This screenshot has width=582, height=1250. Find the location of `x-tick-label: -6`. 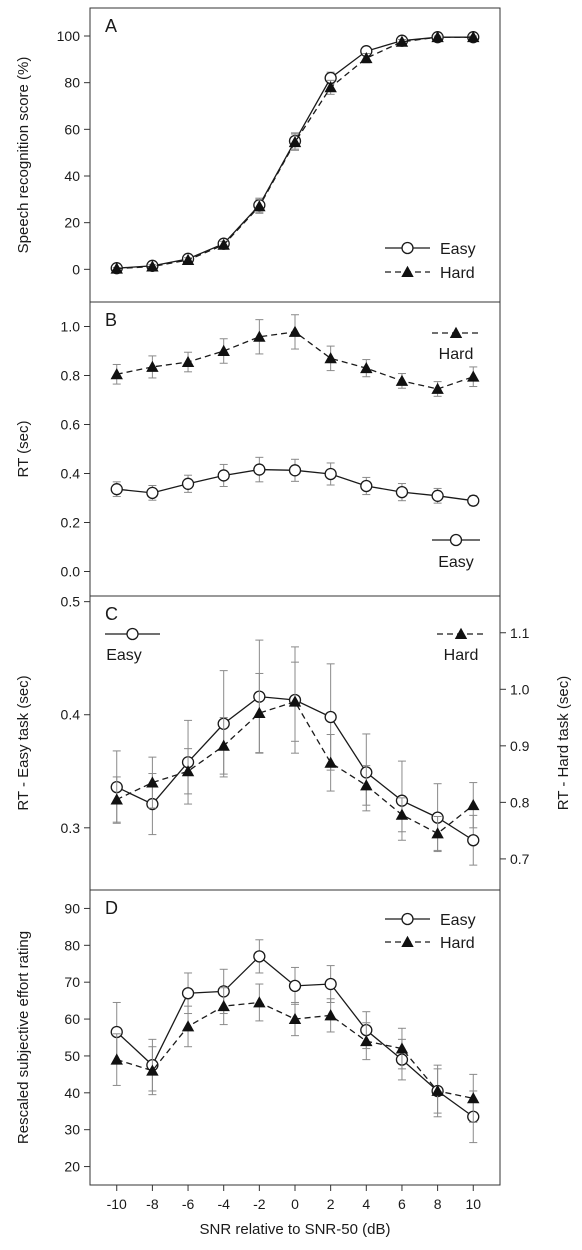

x-tick-label: -6 is located at coordinates (188, 1204).